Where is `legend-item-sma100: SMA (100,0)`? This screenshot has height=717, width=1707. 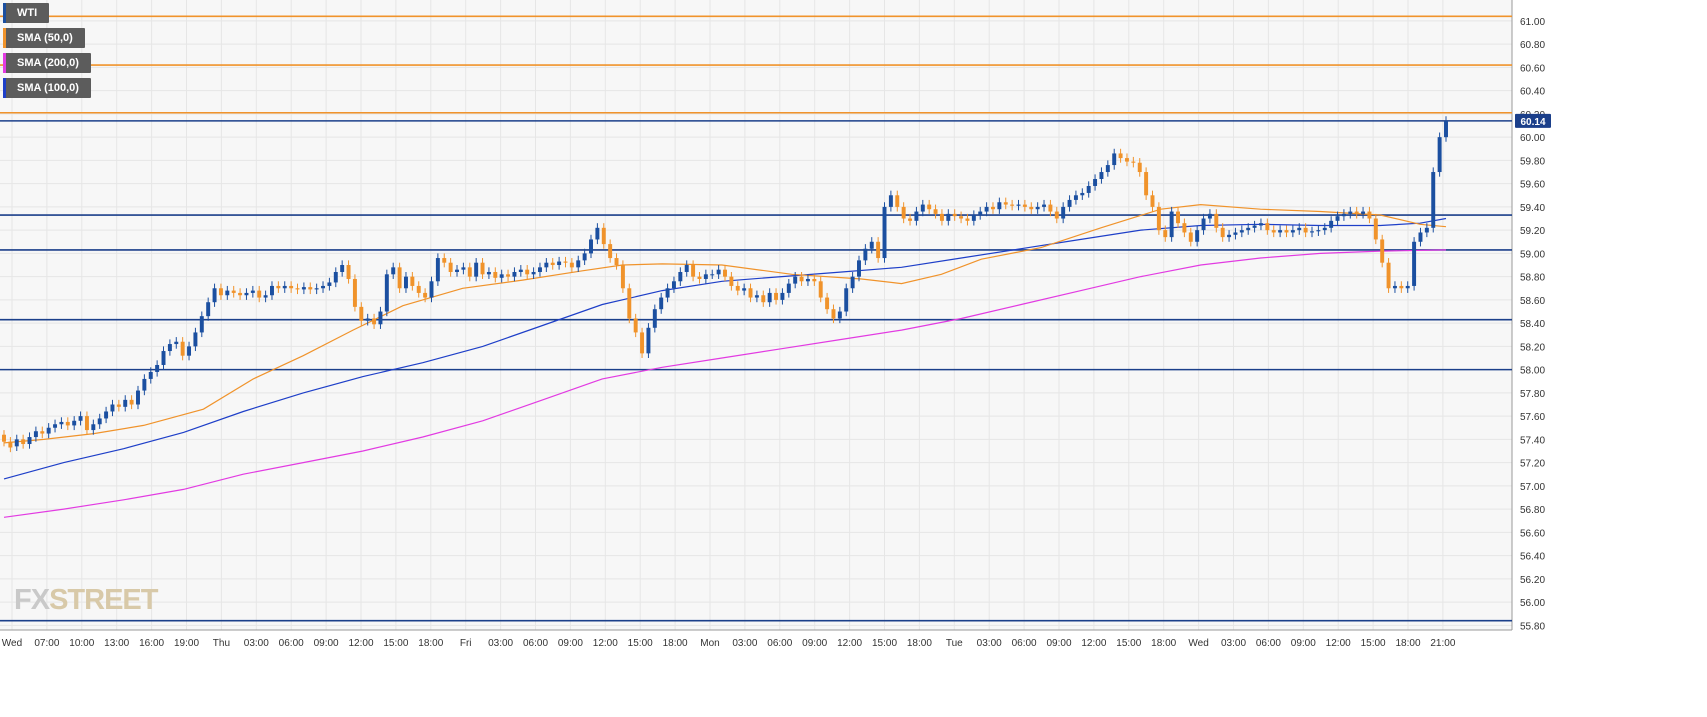
legend-item-sma100: SMA (100,0) is located at coordinates (47, 88).